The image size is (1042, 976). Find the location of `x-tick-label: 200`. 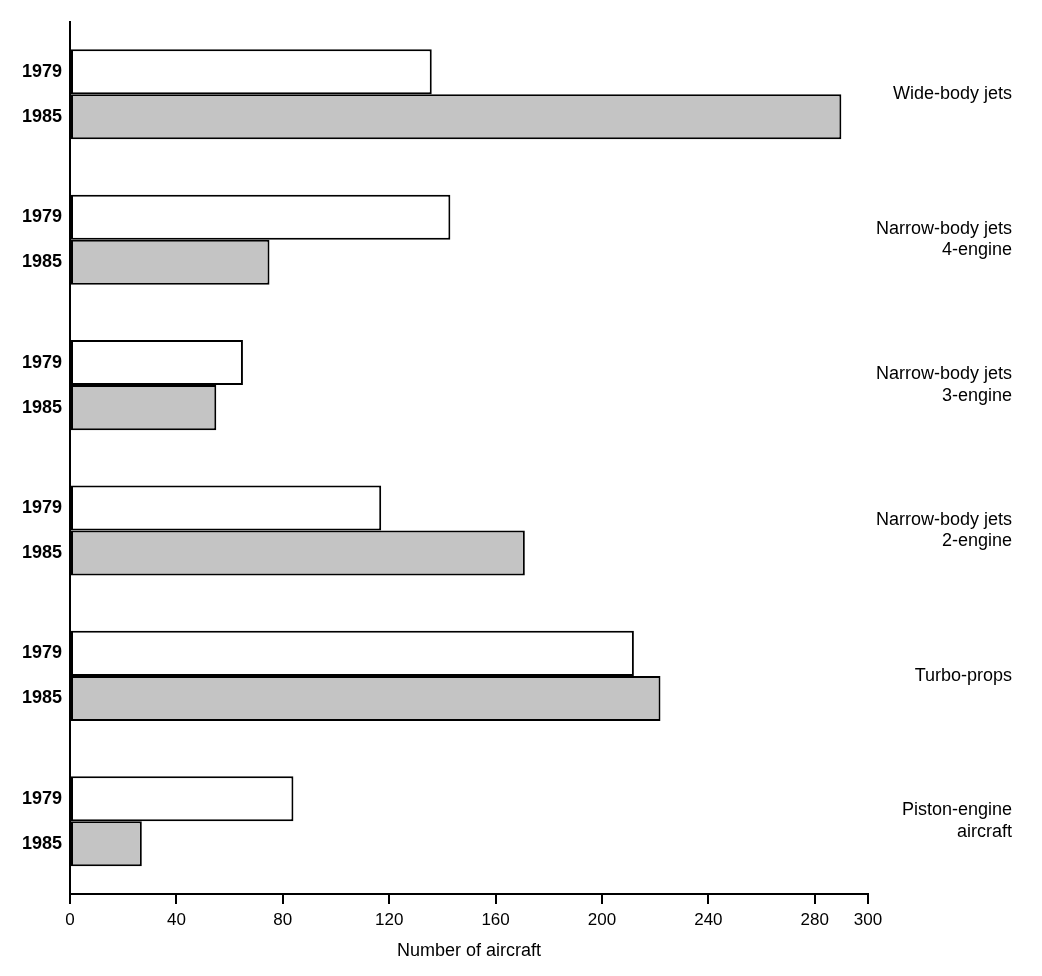

x-tick-label: 200 is located at coordinates (602, 919).